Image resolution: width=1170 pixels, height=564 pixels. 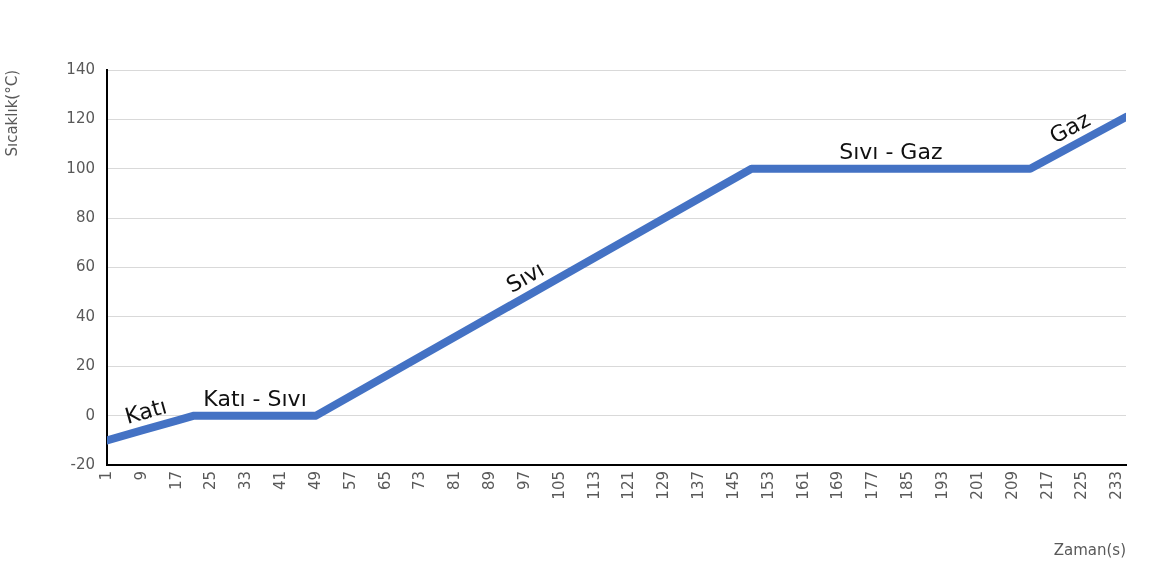 What do you see at coordinates (175, 481) in the screenshot?
I see `x-tick-label: 17` at bounding box center [175, 481].